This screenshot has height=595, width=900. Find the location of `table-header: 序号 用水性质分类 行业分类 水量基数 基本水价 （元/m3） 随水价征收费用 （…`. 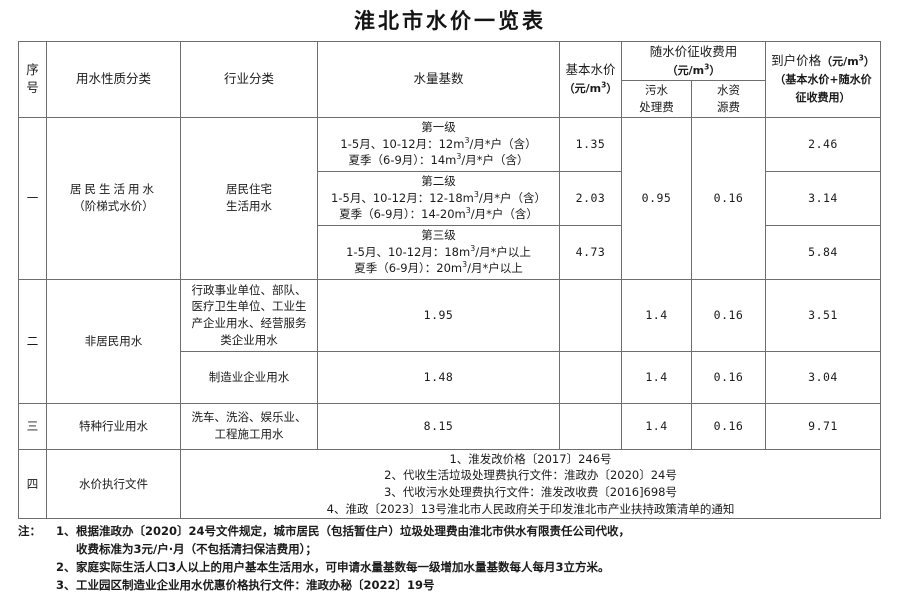

table-header: 序号 用水性质分类 行业分类 水量基数 基本水价 （元/m3） 随水价征收费用 （… is located at coordinates (450, 79).